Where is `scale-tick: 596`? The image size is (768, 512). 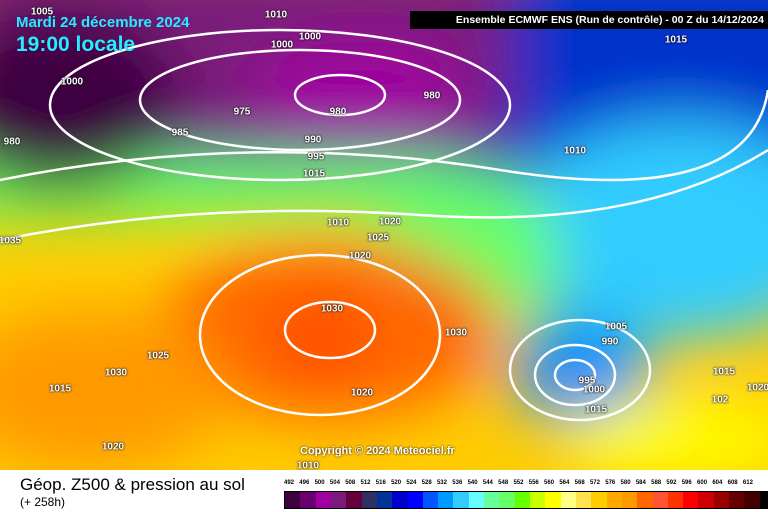
scale-tick: 596 is located at coordinates (686, 483).